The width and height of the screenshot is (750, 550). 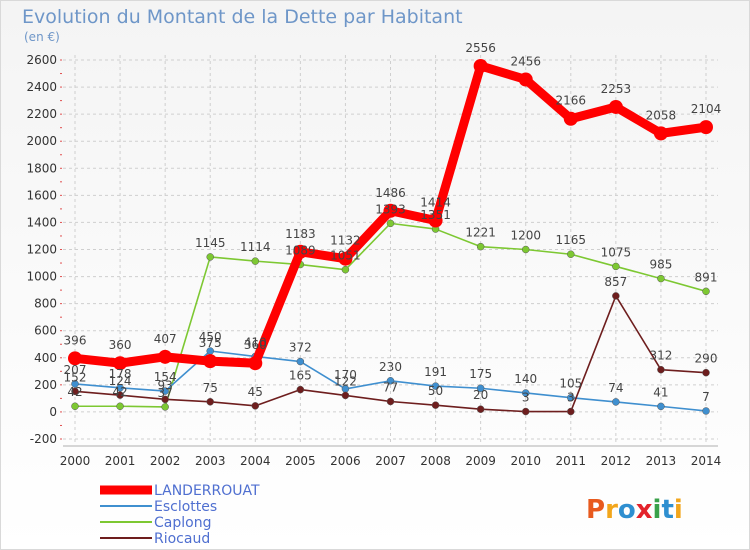 I want to click on x-tick-label: 2009, so click(x=480, y=461).